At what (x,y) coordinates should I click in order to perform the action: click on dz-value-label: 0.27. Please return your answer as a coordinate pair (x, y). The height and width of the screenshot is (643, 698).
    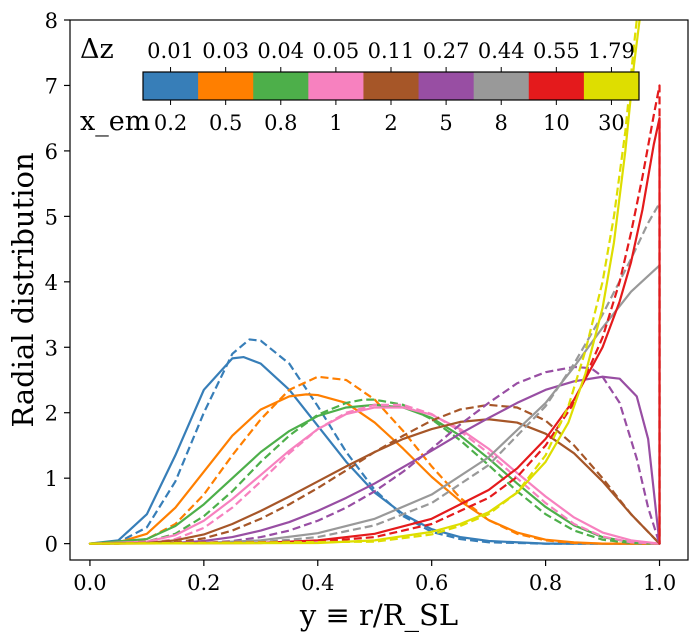
    Looking at the image, I should click on (446, 51).